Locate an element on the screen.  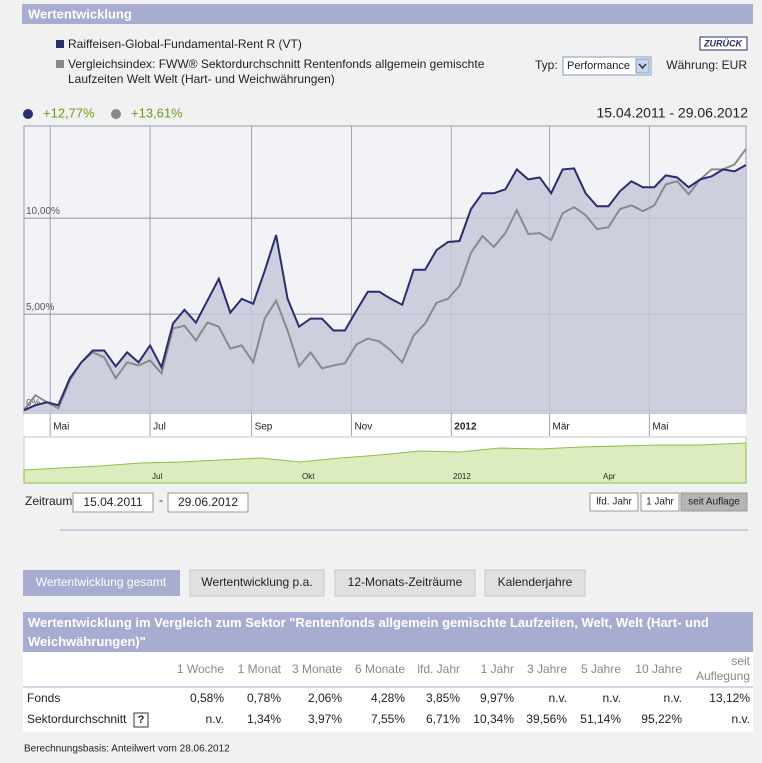
date-from: 15.04.2011 is located at coordinates (112, 502).